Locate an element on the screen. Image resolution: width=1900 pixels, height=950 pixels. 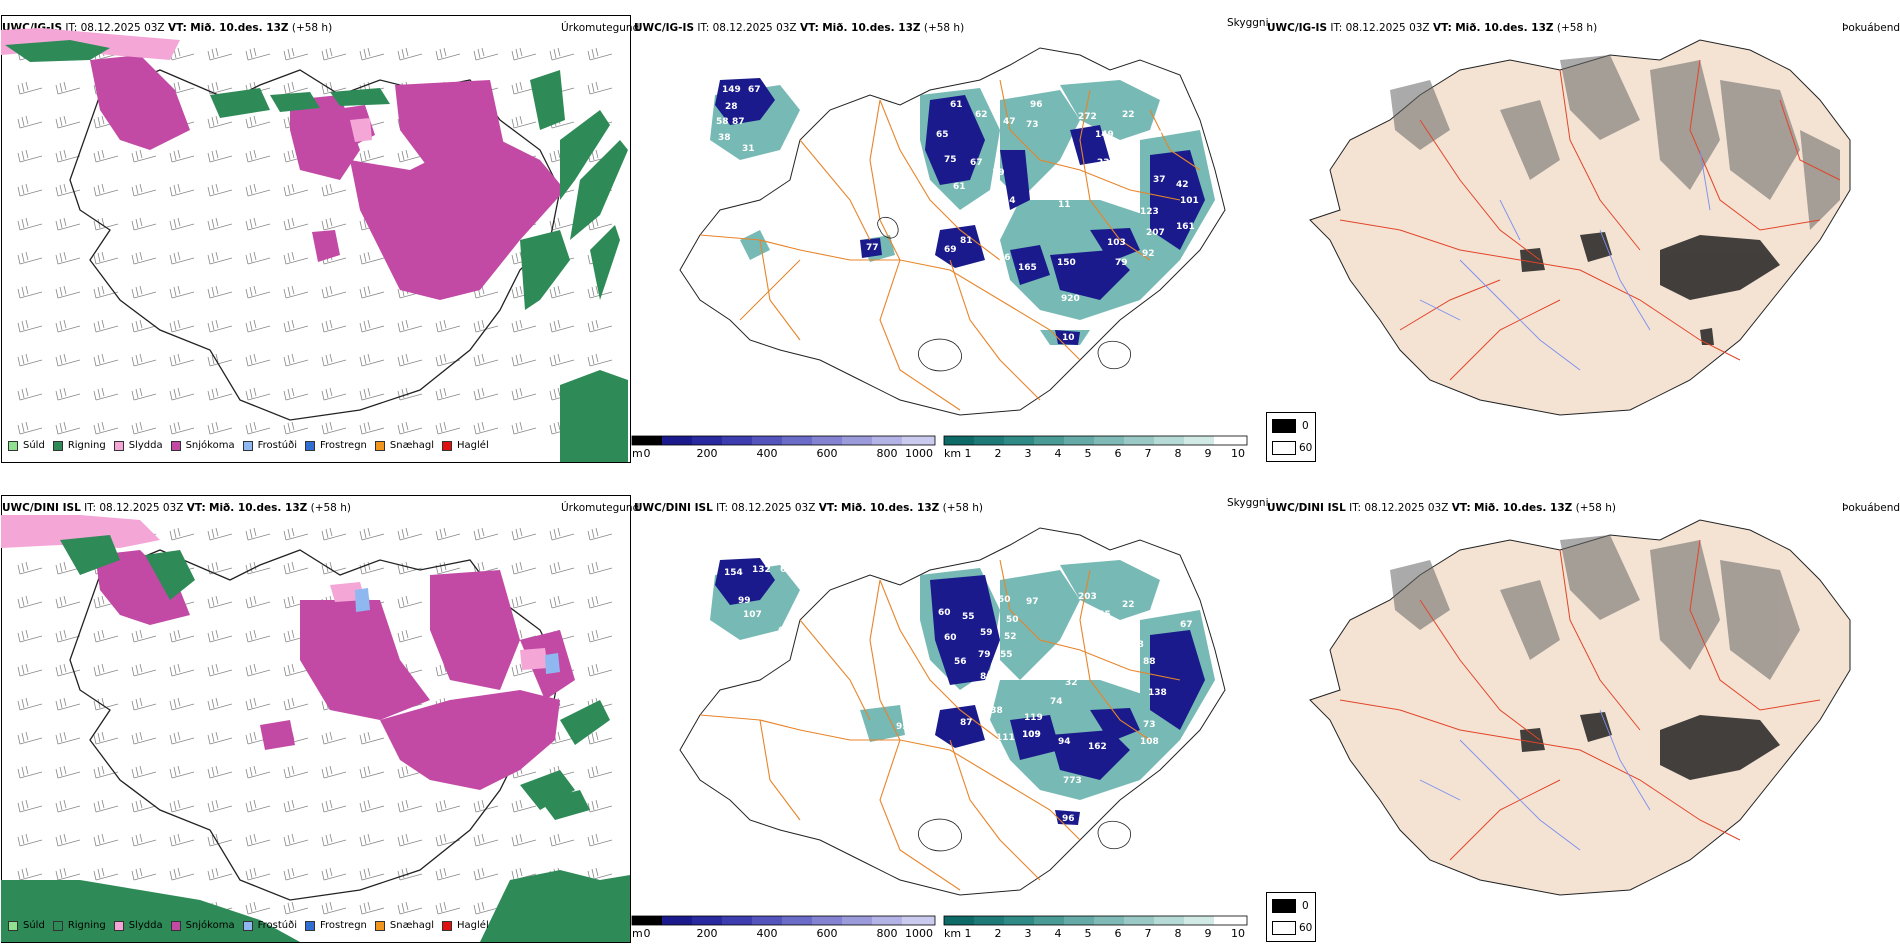
ceiling-label: 101 is located at coordinates (1189, 201).